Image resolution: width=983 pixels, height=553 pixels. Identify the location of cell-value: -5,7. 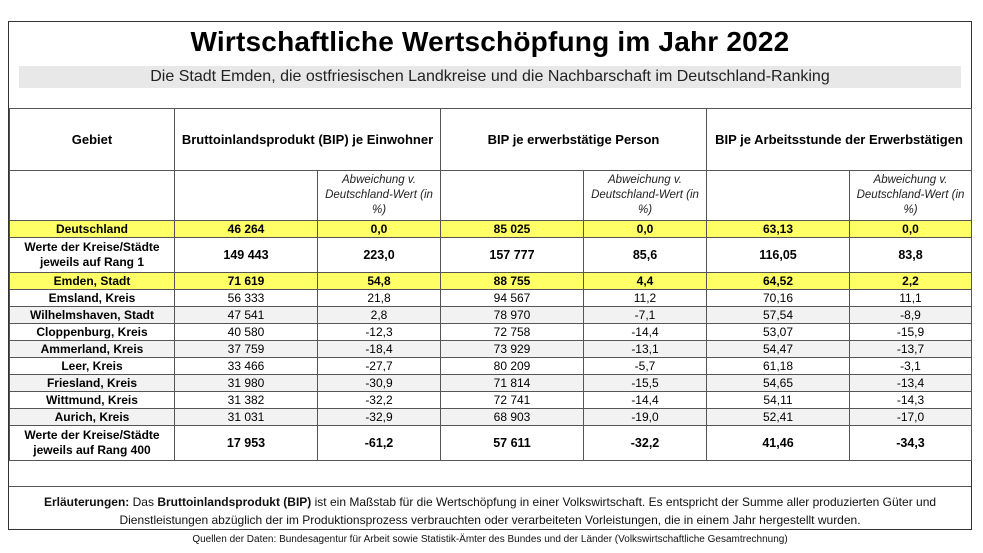
(645, 366).